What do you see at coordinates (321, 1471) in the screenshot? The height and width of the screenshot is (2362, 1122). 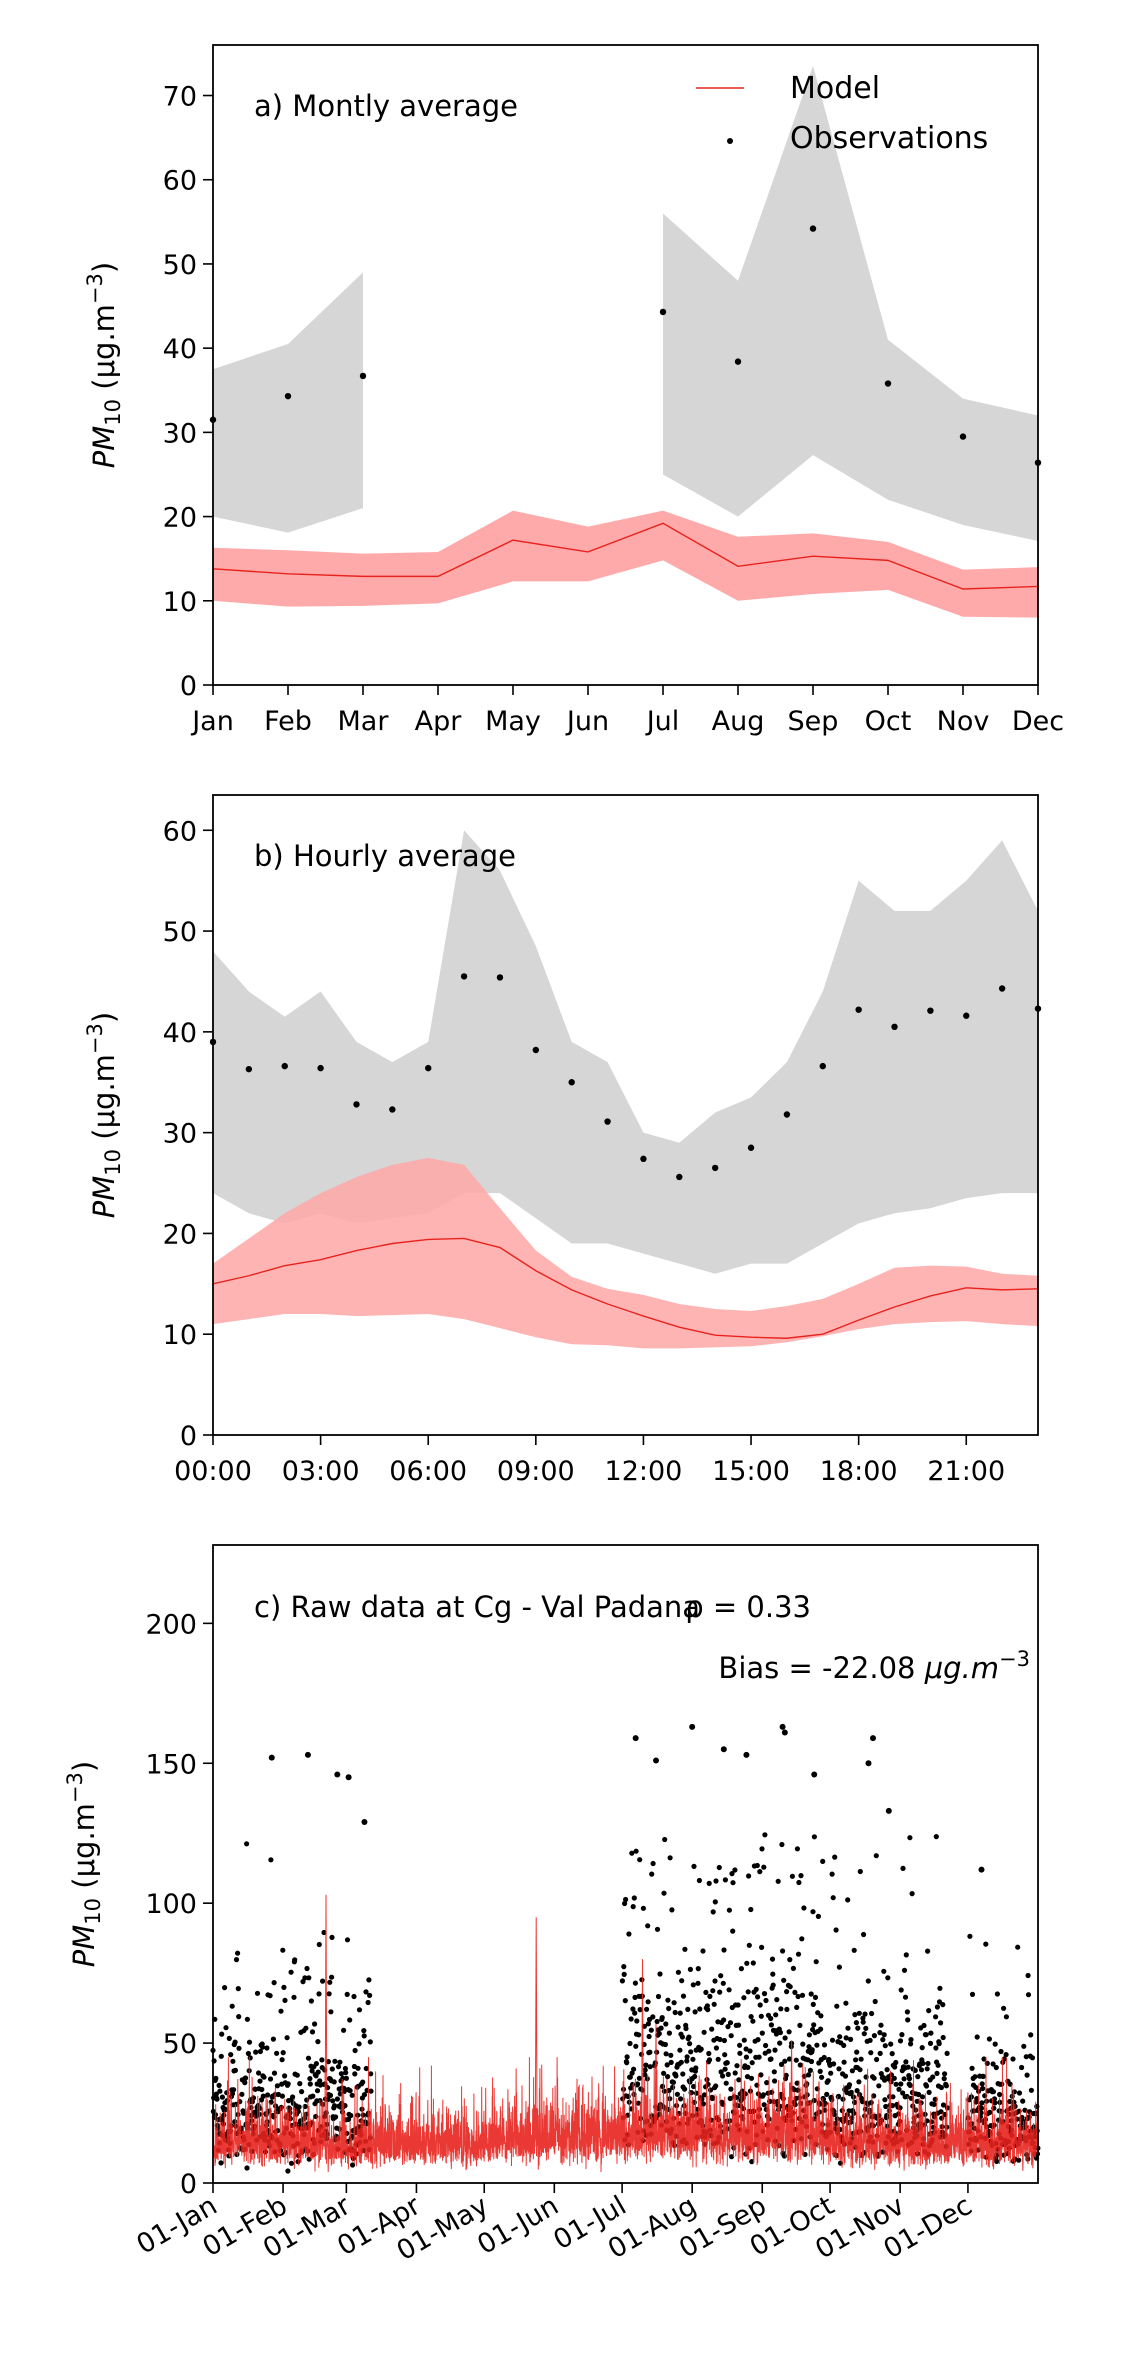 I see `b-x-tick-label-3: 03:00` at bounding box center [321, 1471].